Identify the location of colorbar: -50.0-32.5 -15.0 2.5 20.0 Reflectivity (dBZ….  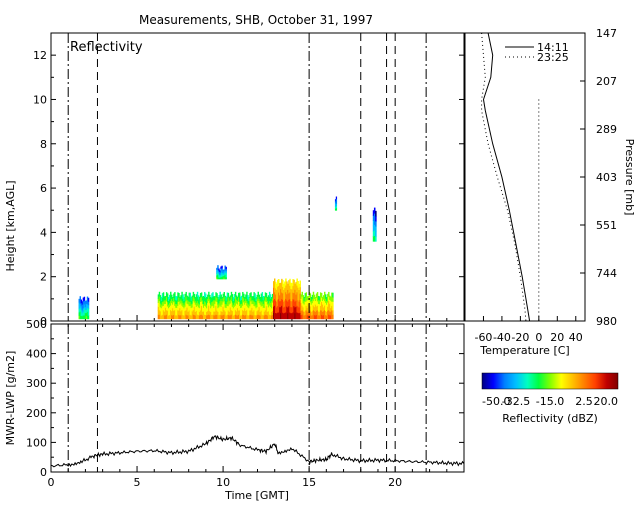
(550, 398).